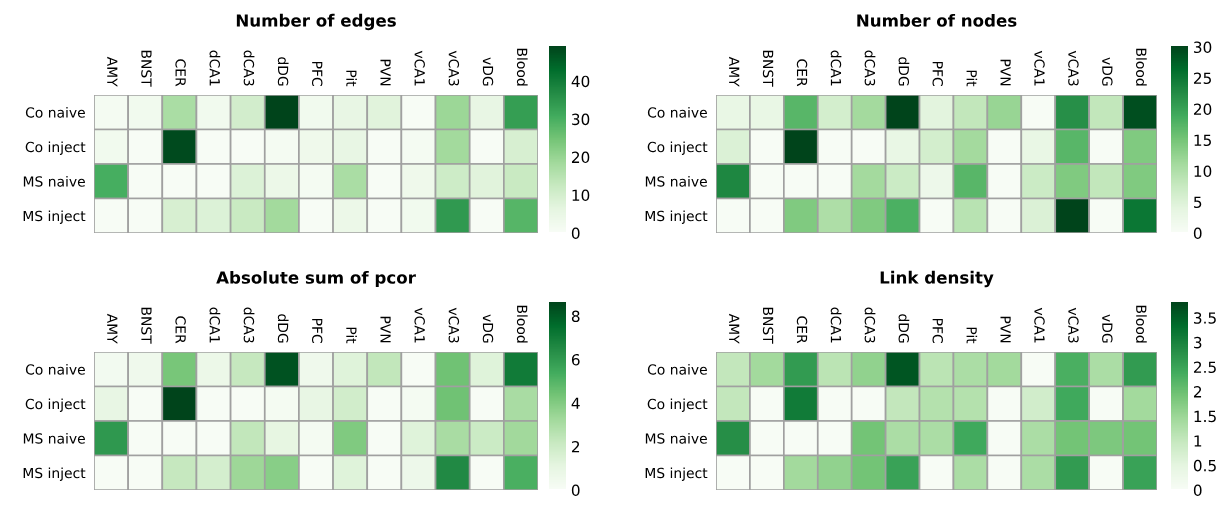 The width and height of the screenshot is (1217, 506). Describe the element at coordinates (1202, 140) in the screenshot. I see `color-bar-label: 15` at that location.